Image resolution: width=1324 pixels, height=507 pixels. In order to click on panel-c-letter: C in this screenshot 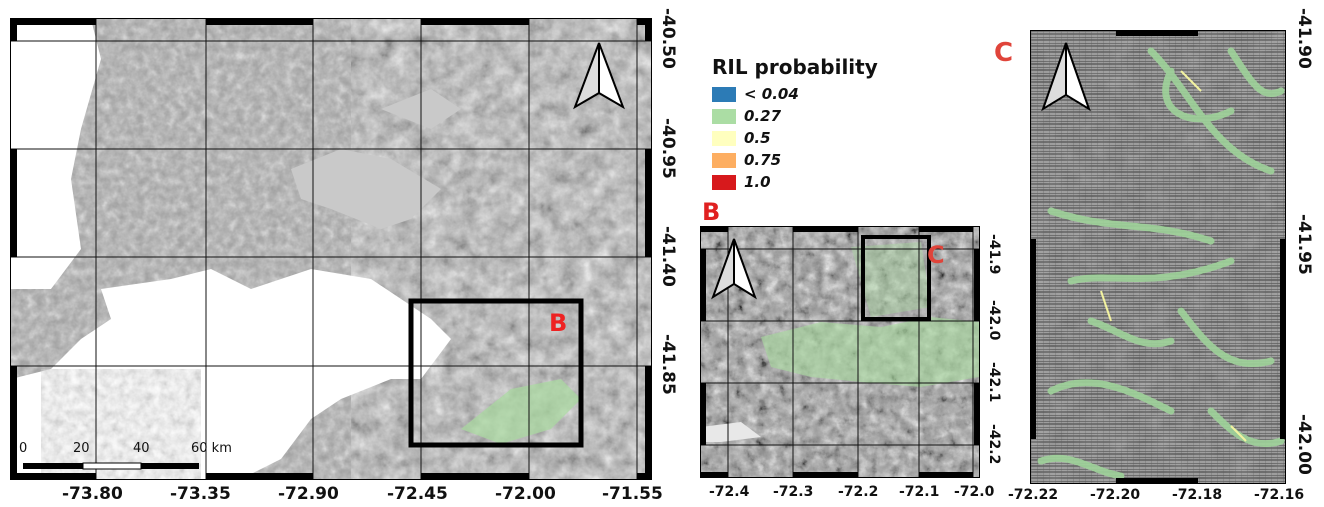, I will do `click(1004, 53)`.